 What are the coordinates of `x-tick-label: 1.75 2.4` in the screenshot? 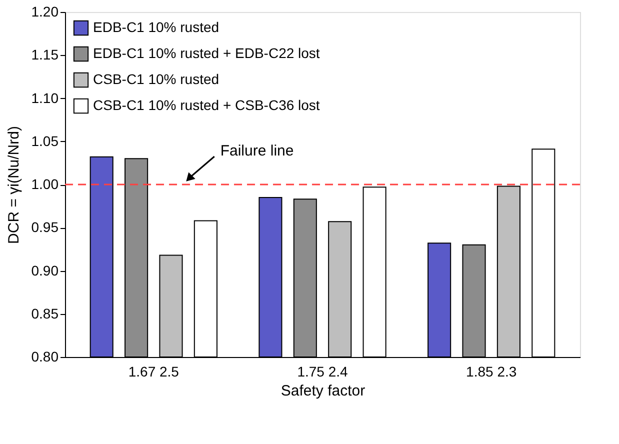 It's located at (322, 372).